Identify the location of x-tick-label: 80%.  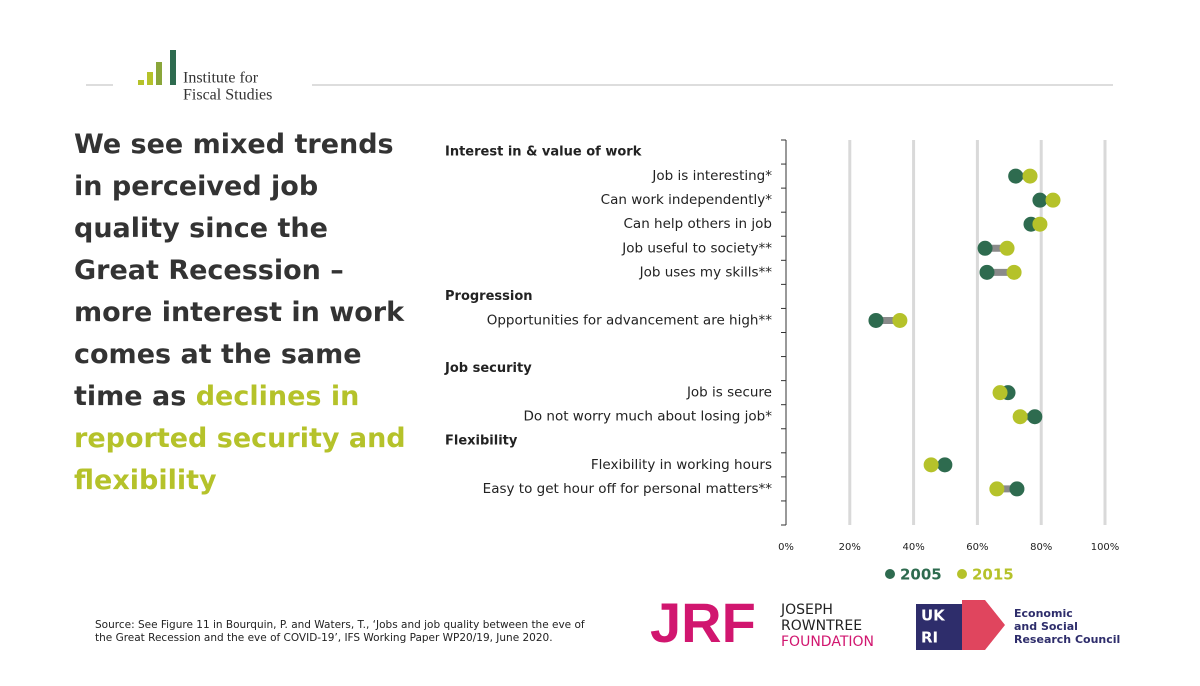
(1041, 547).